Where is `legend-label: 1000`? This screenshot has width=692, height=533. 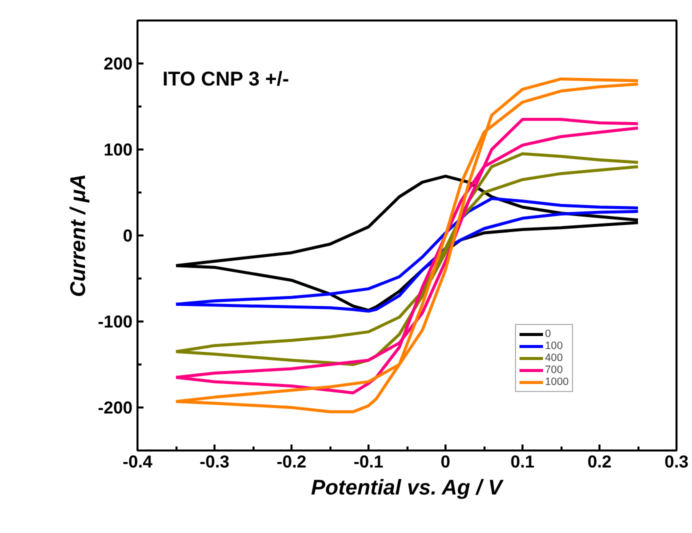 legend-label: 1000 is located at coordinates (557, 382).